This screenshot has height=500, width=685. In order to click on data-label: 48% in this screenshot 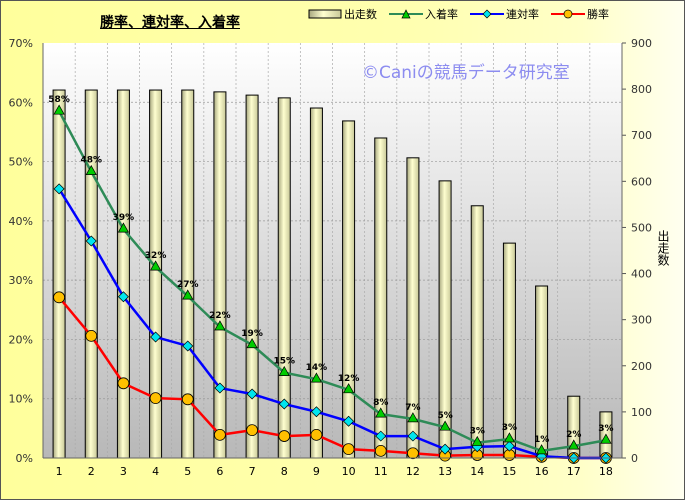, I will do `click(91, 161)`.